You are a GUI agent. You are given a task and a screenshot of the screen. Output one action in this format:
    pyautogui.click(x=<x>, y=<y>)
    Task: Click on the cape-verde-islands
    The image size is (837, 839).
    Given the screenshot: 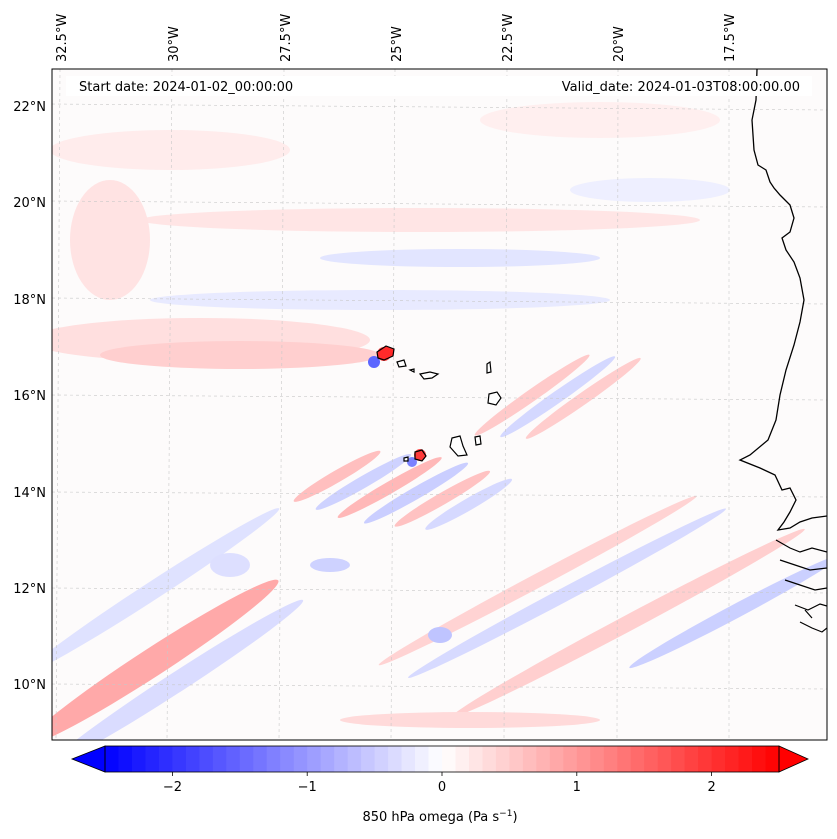 What is the action you would take?
    pyautogui.click(x=439, y=403)
    